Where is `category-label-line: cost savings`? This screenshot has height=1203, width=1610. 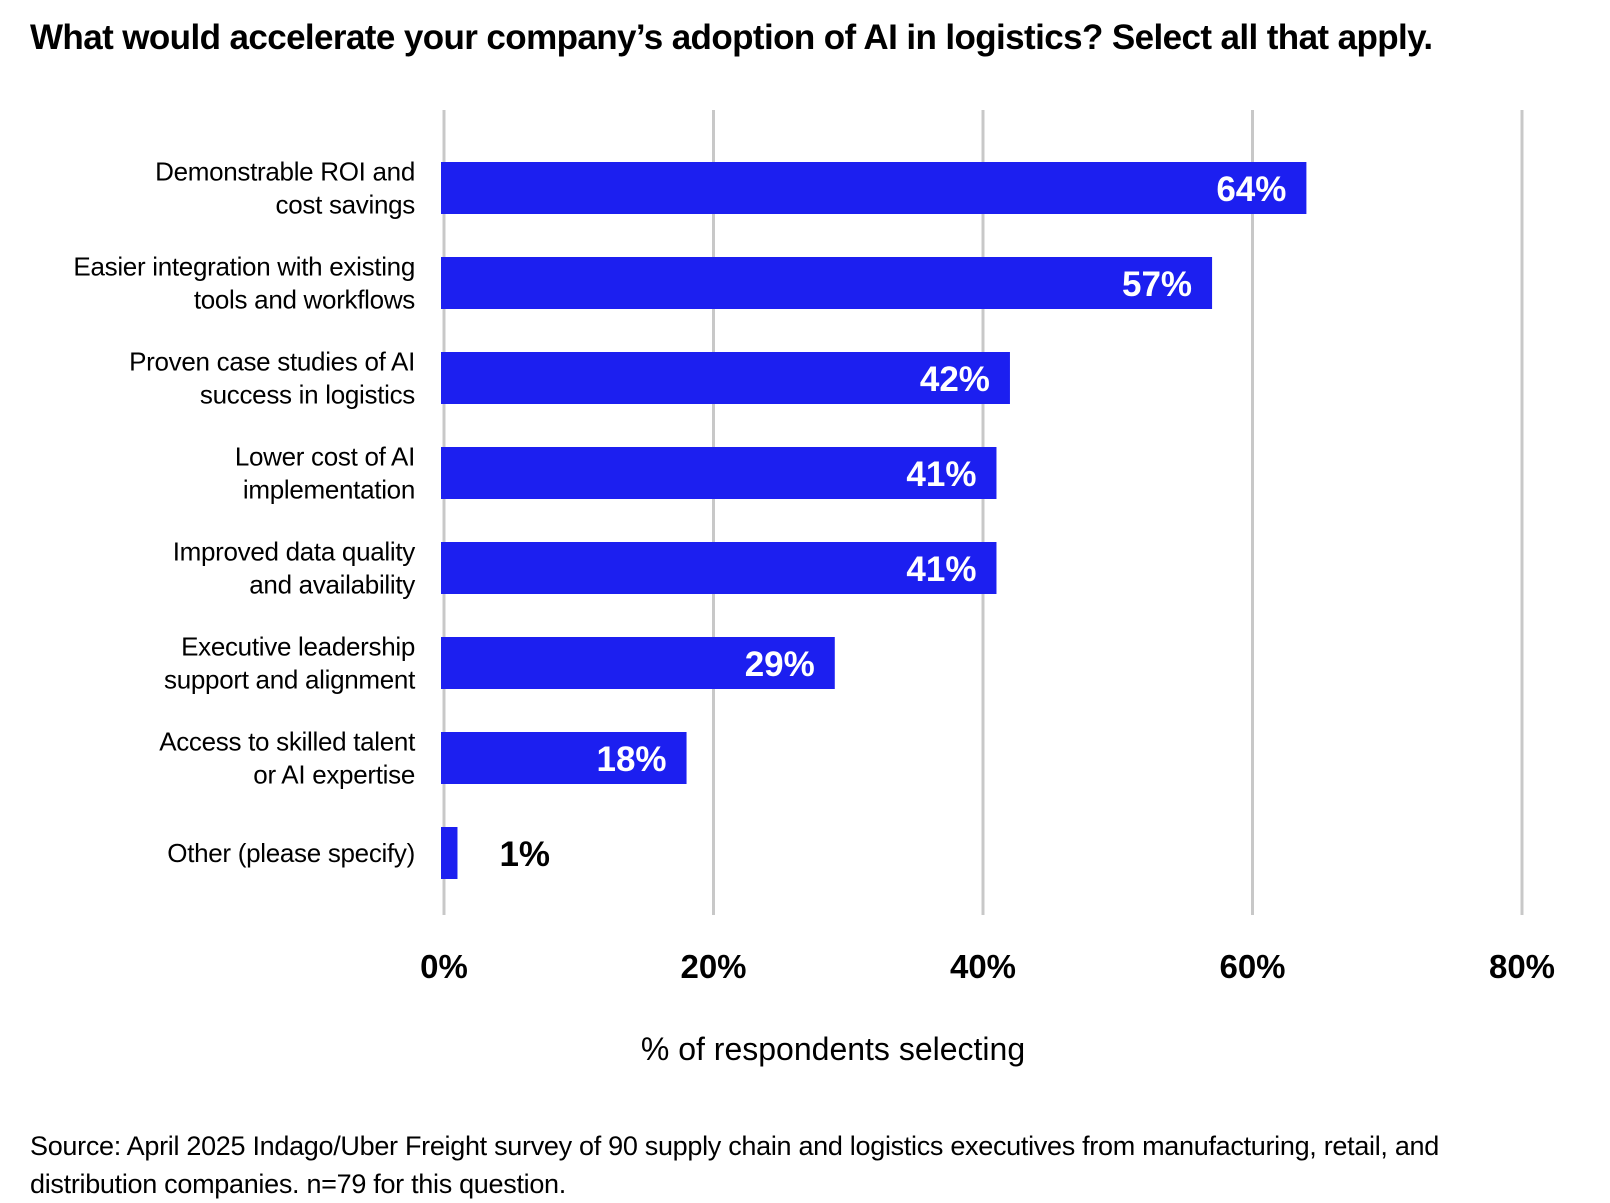
category-label-line: cost savings is located at coordinates (346, 205).